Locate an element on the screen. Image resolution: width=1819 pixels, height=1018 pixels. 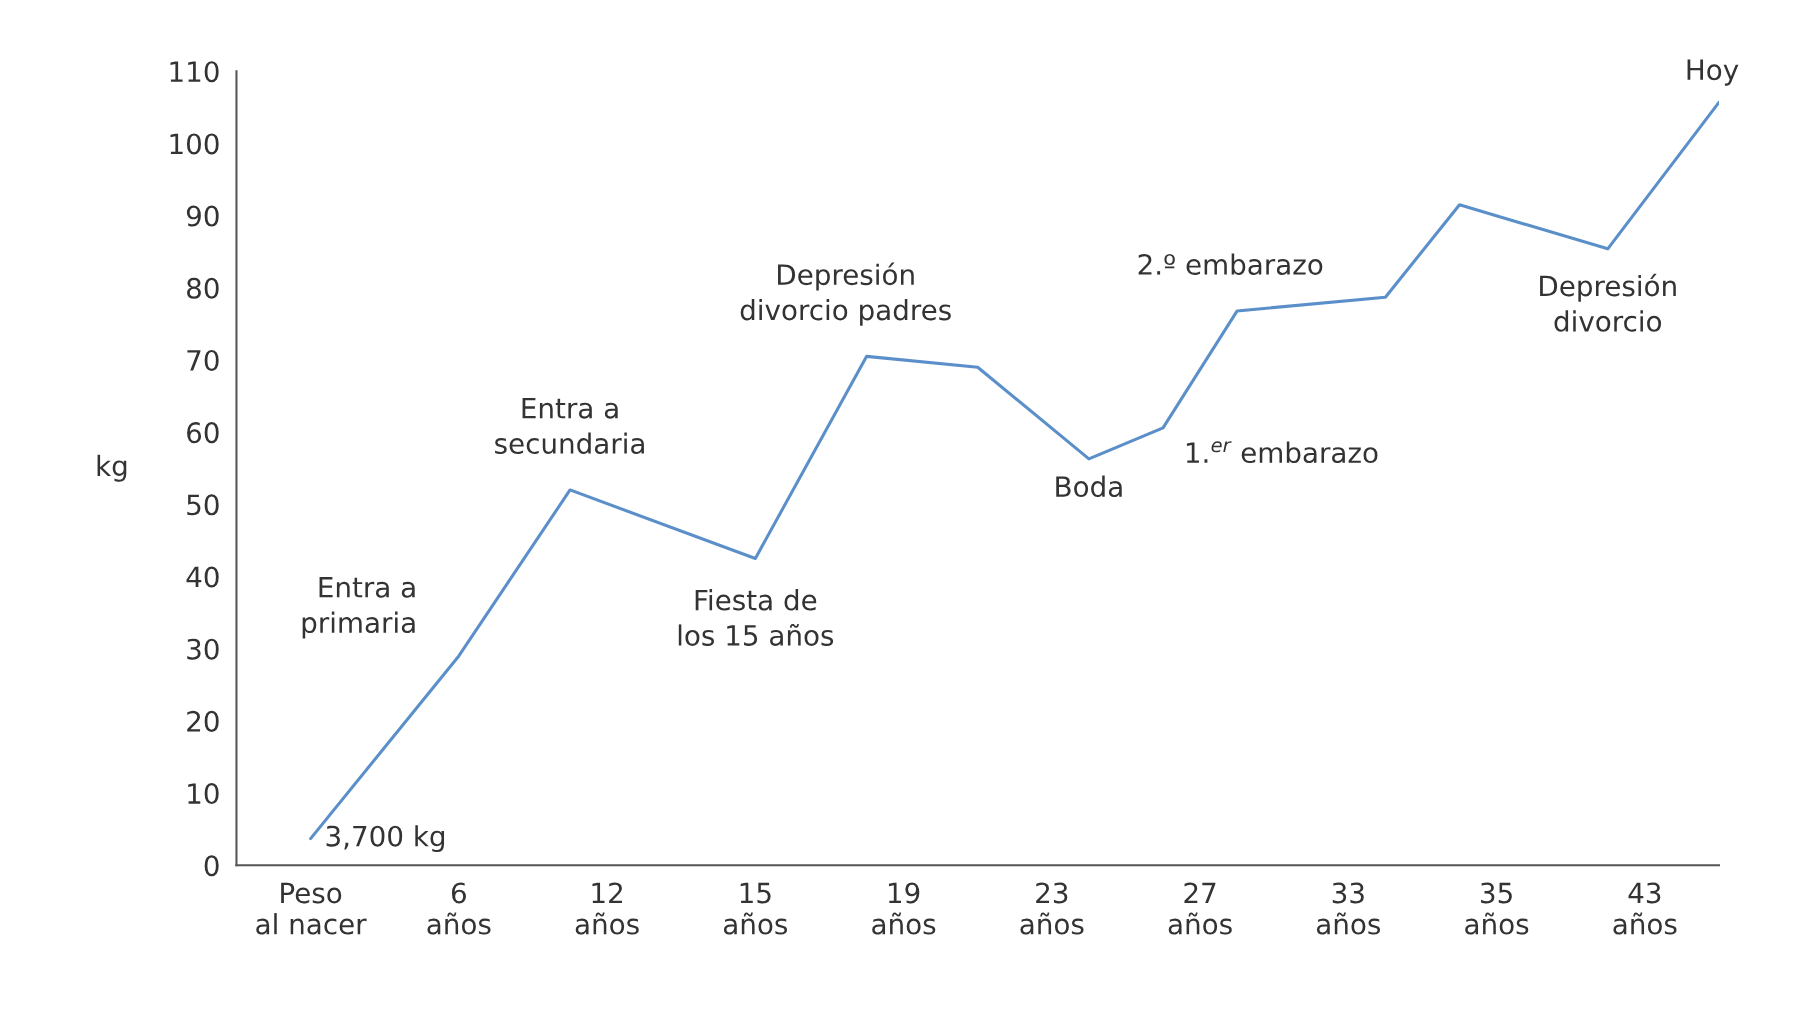
y-tick-label: 20 is located at coordinates (203, 721).